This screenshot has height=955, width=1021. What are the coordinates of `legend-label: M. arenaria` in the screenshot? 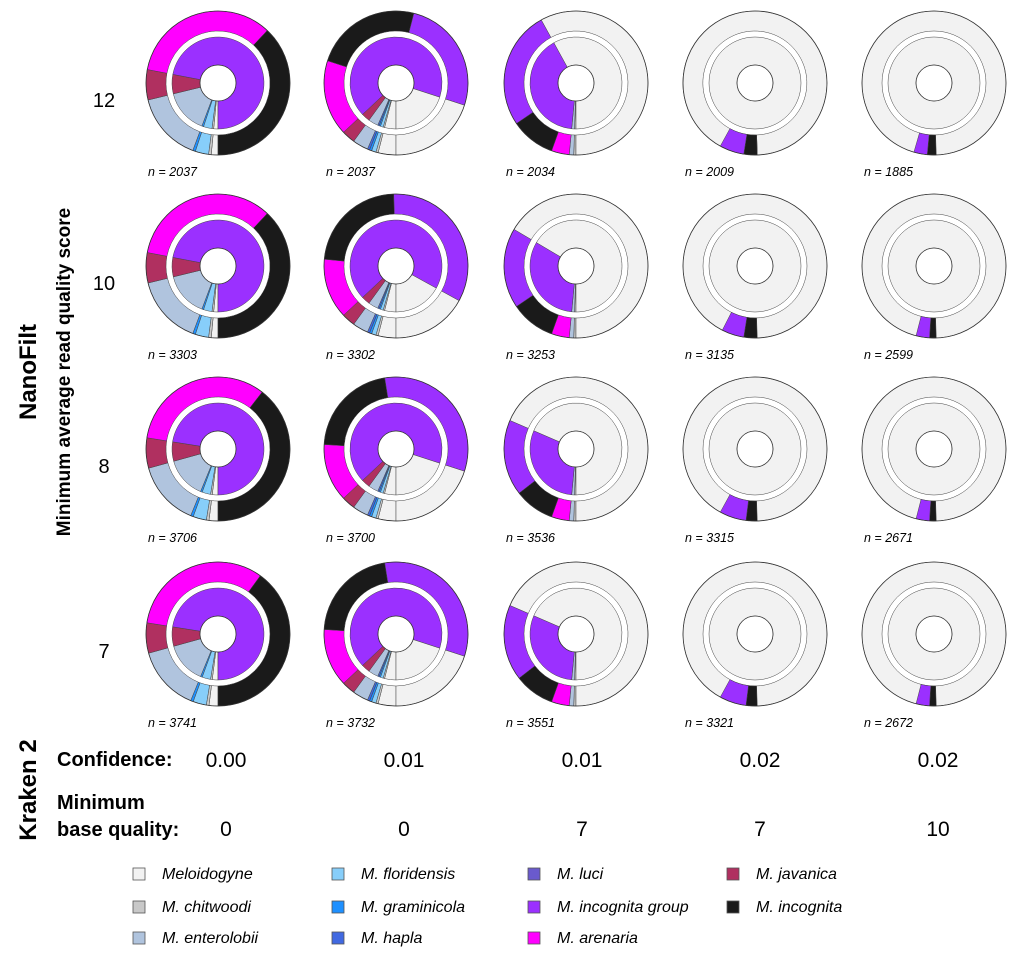 It's located at (597, 938).